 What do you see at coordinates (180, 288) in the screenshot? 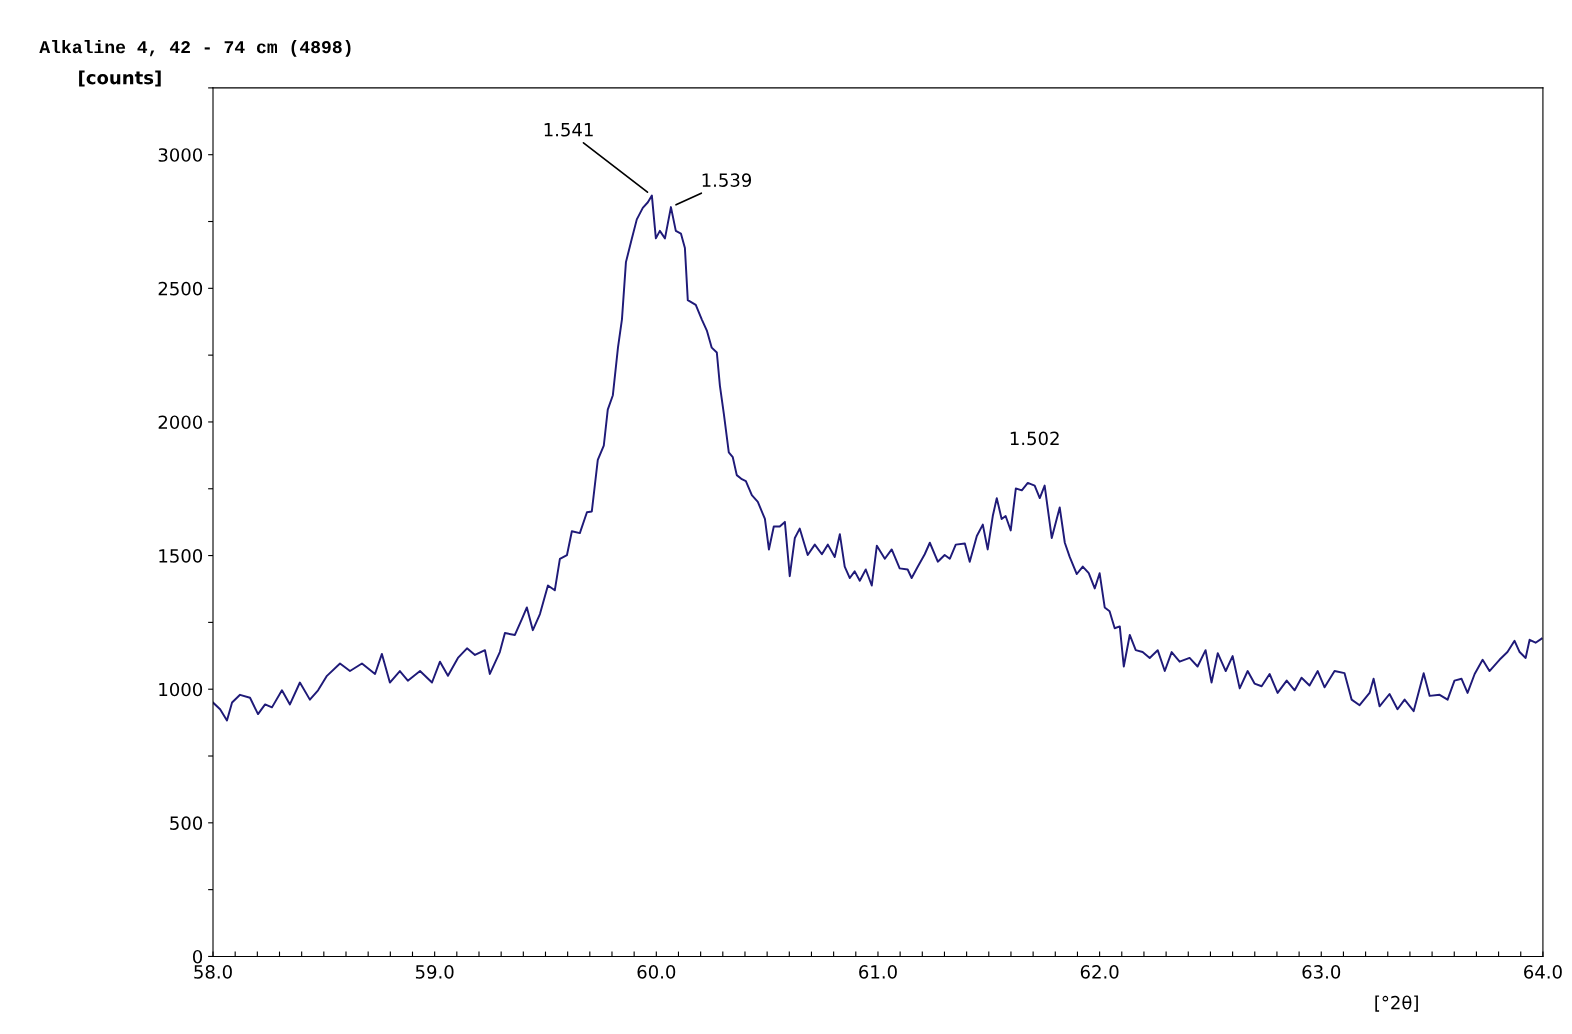
I see `y-tick-label: 2500` at bounding box center [180, 288].